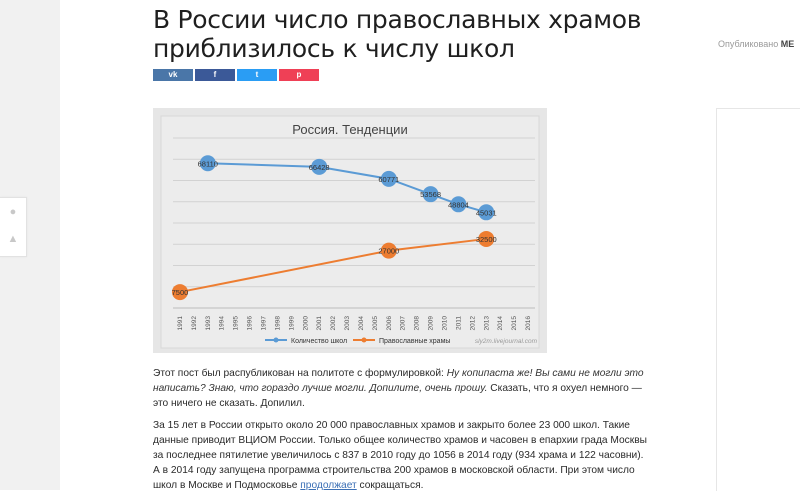 The width and height of the screenshot is (800, 493). What do you see at coordinates (236, 75) in the screenshot?
I see `share-bar: vk f t p` at bounding box center [236, 75].